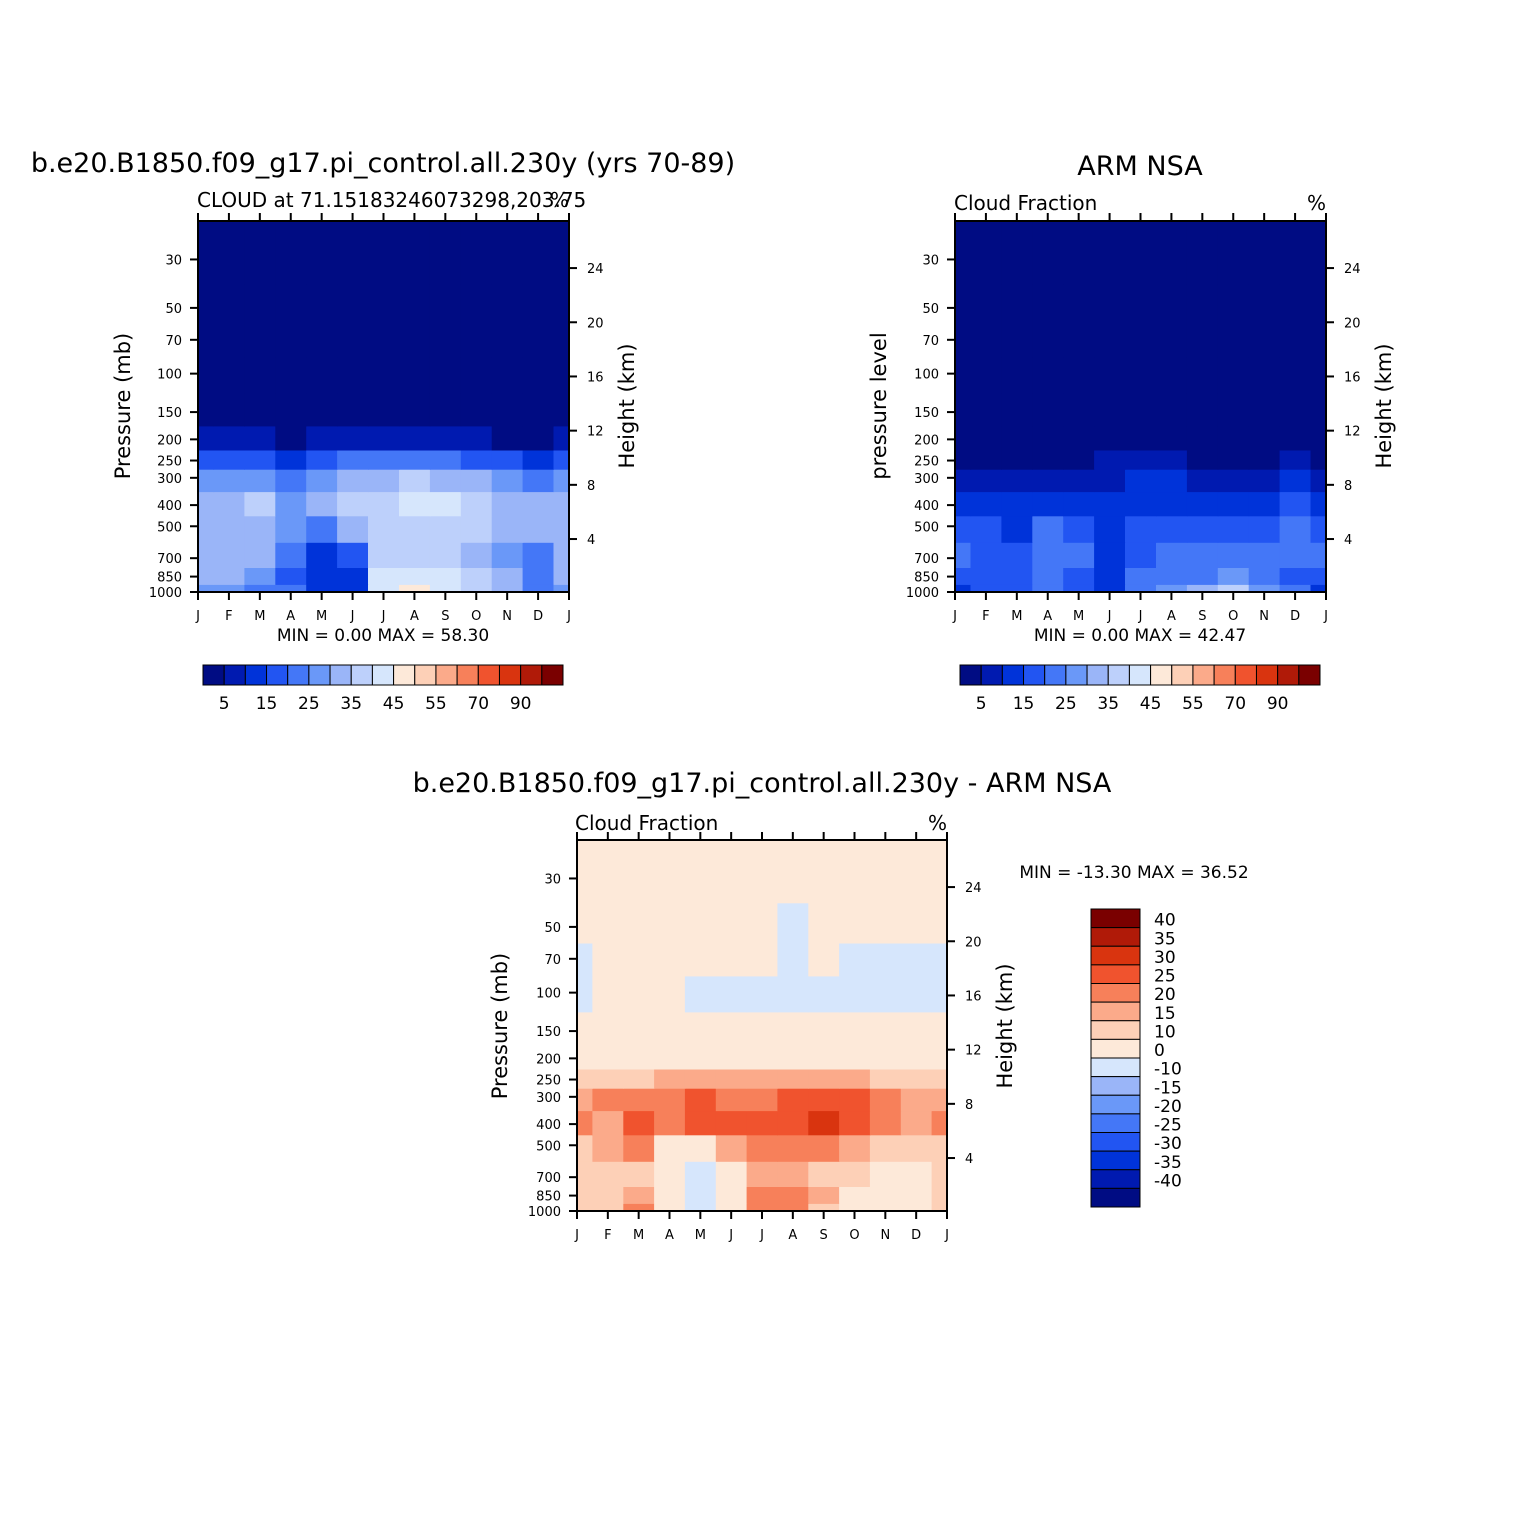  Describe the element at coordinates (1348, 540) in the screenshot. I see `height-tick-label: 4` at that location.